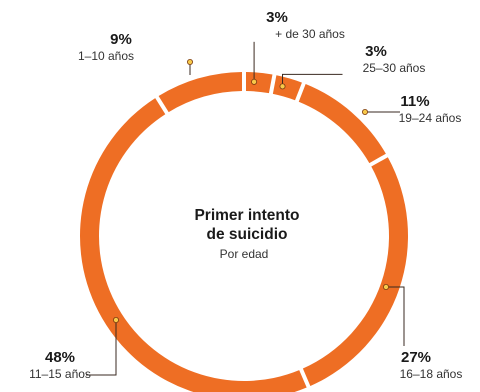 This screenshot has height=392, width=480. Describe the element at coordinates (416, 357) in the screenshot. I see `pct-label-3: 27%` at that location.